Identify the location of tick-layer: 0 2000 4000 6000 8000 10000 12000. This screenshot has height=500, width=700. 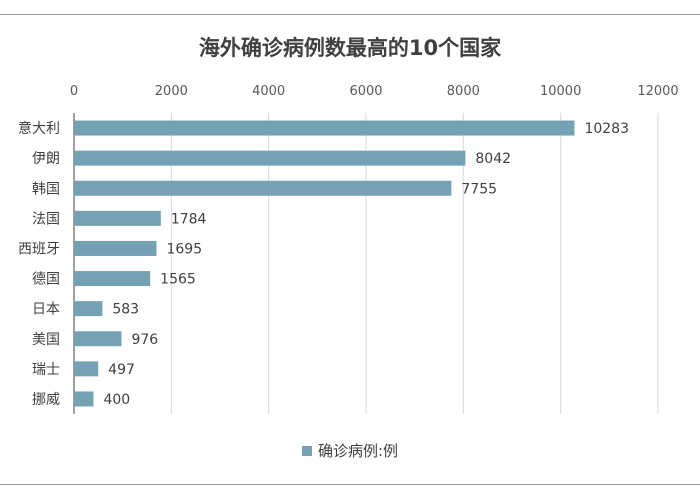
(374, 91).